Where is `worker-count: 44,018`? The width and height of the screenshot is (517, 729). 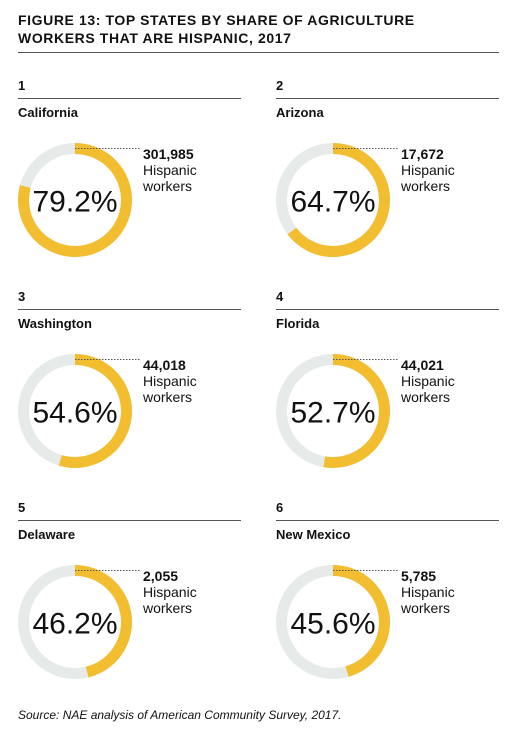
worker-count: 44,018 is located at coordinates (164, 365).